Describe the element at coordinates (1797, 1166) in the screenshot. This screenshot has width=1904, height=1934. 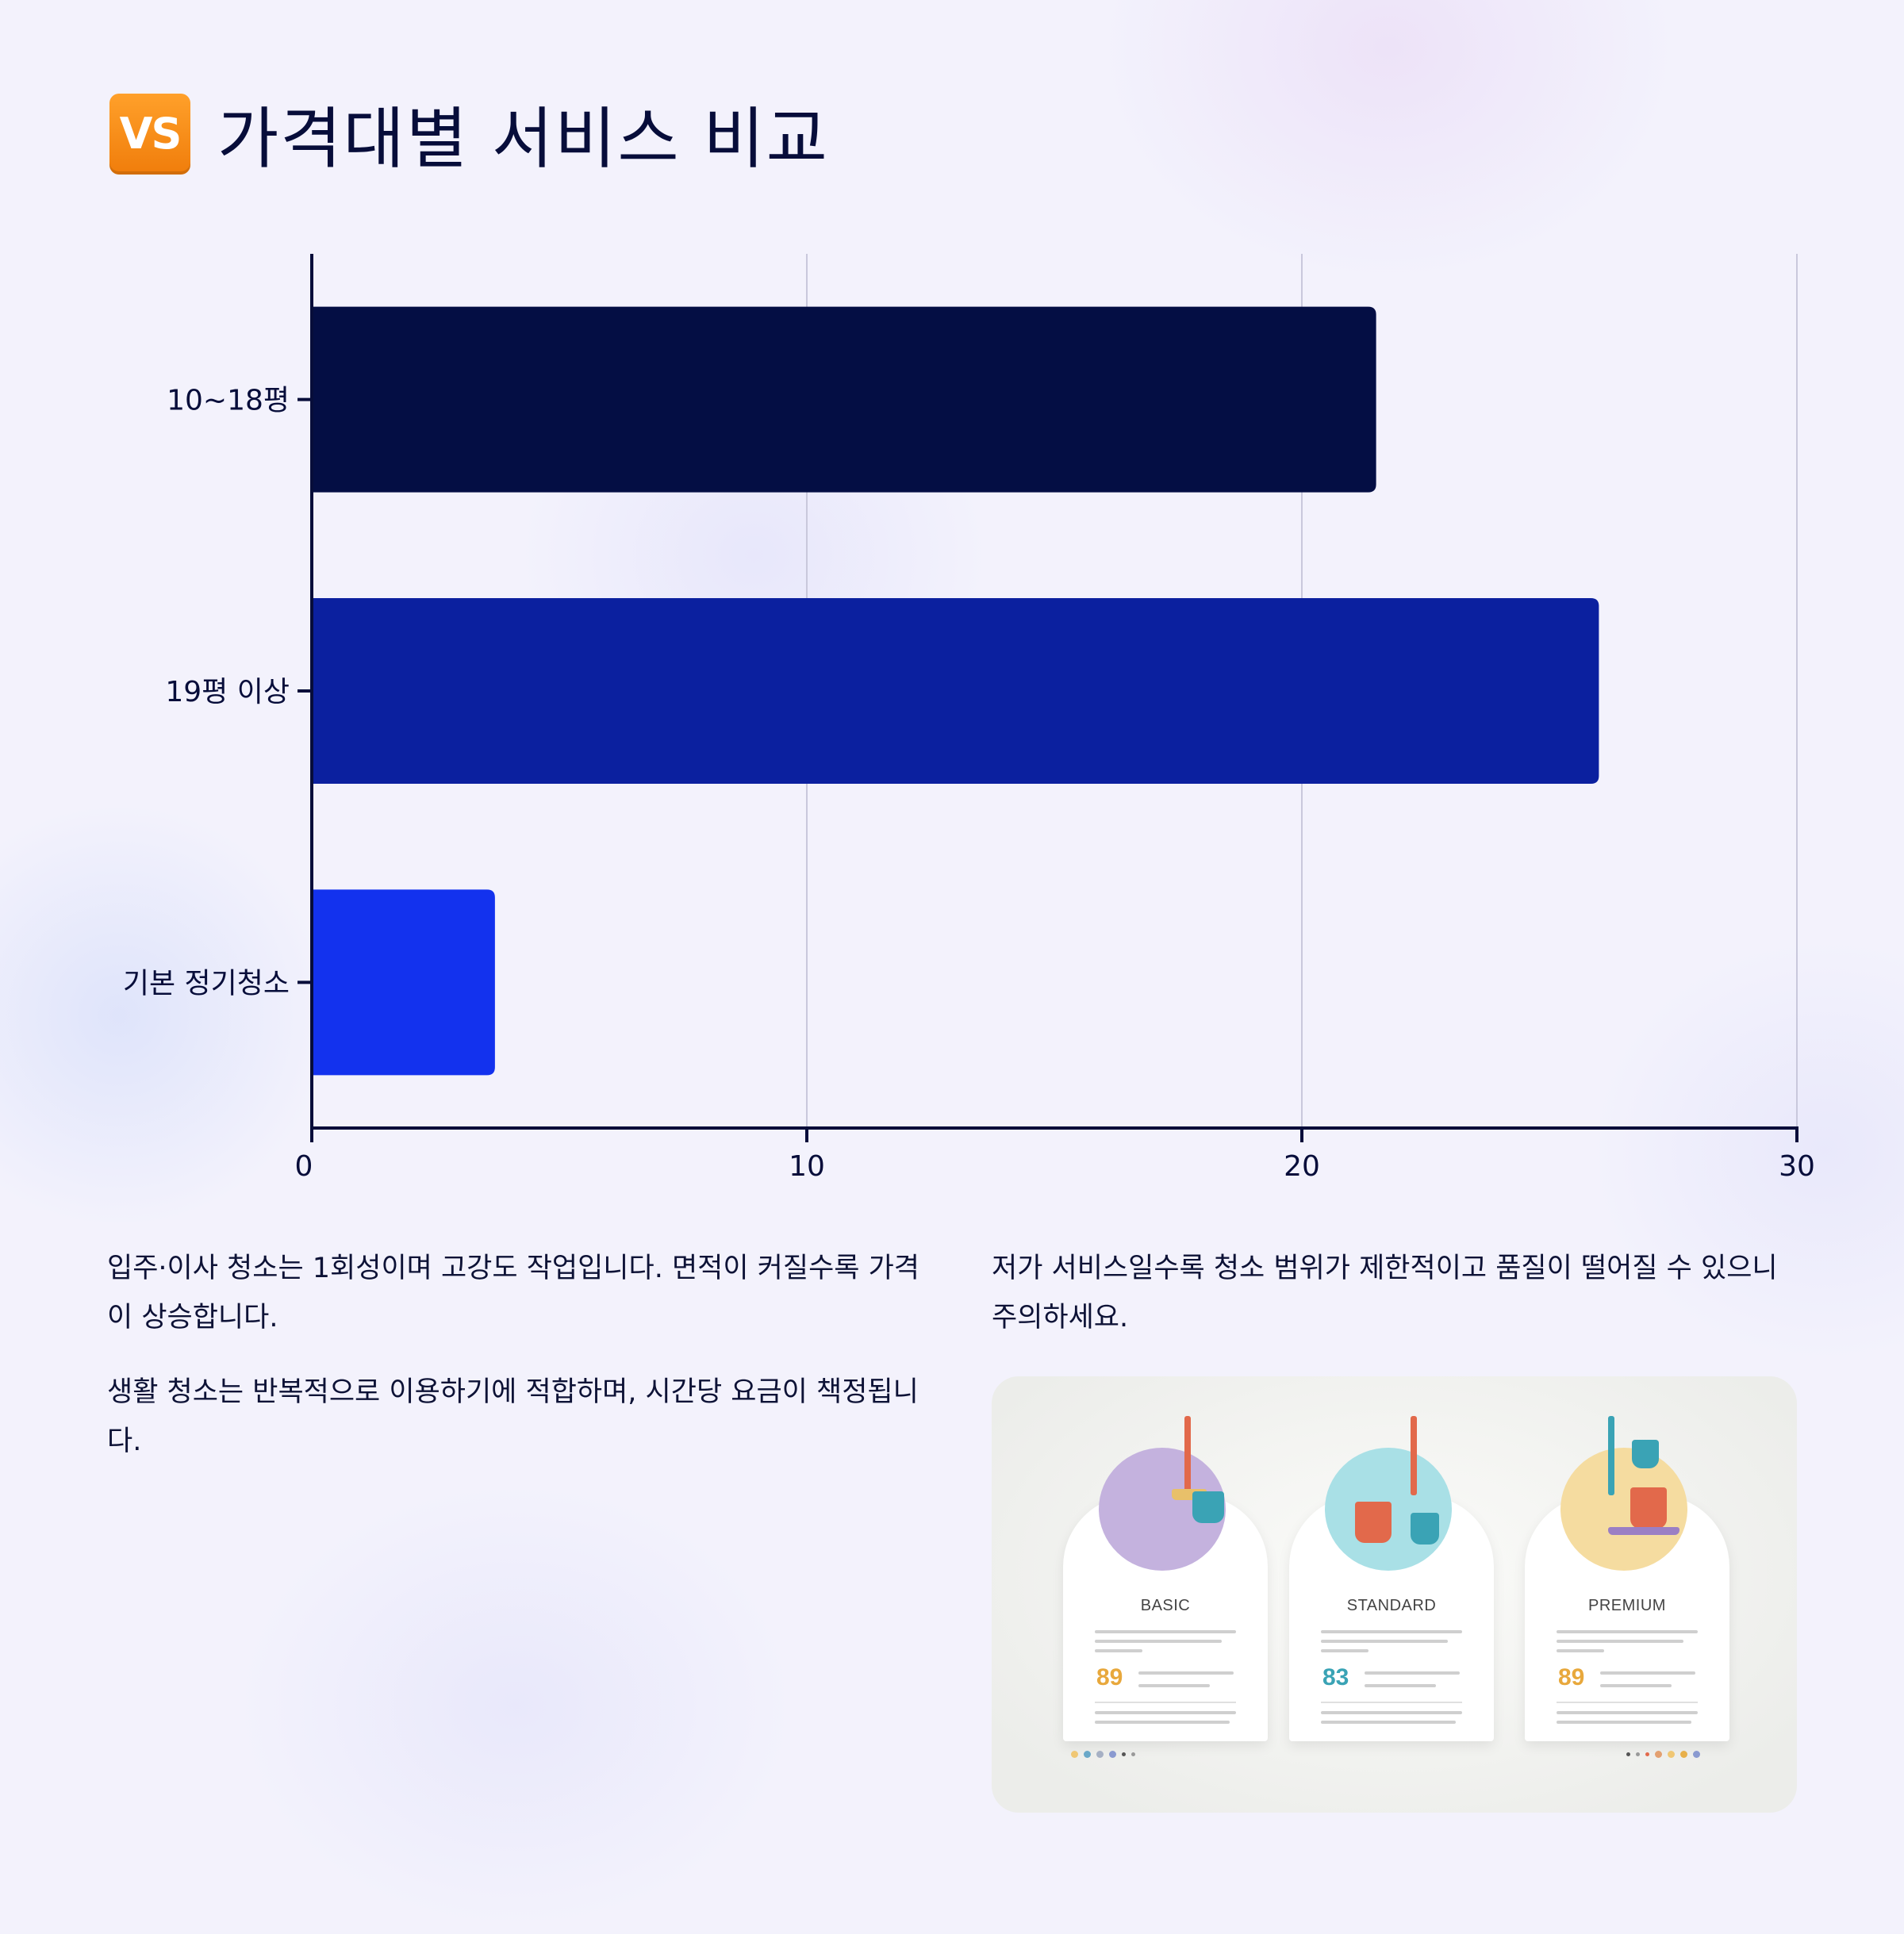
I see `x-tick-label: 30` at that location.